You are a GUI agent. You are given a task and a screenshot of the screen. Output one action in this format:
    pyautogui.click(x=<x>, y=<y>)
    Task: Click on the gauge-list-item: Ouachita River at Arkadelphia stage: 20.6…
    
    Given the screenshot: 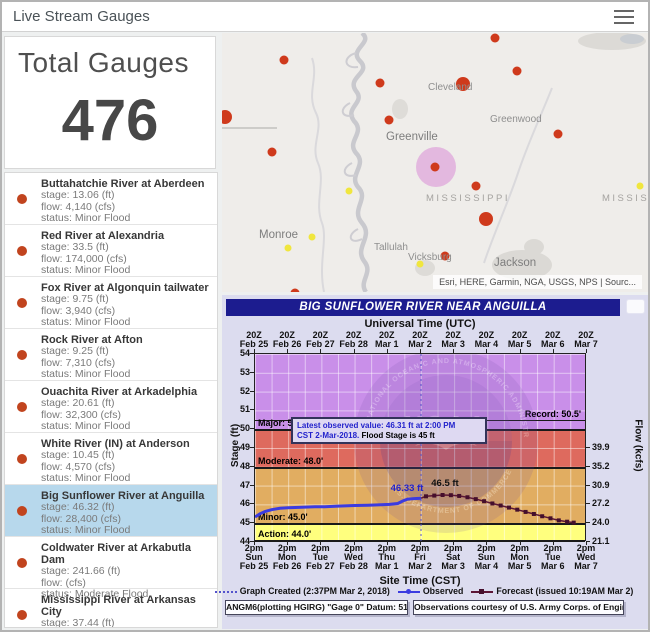 What is the action you would take?
    pyautogui.click(x=111, y=407)
    